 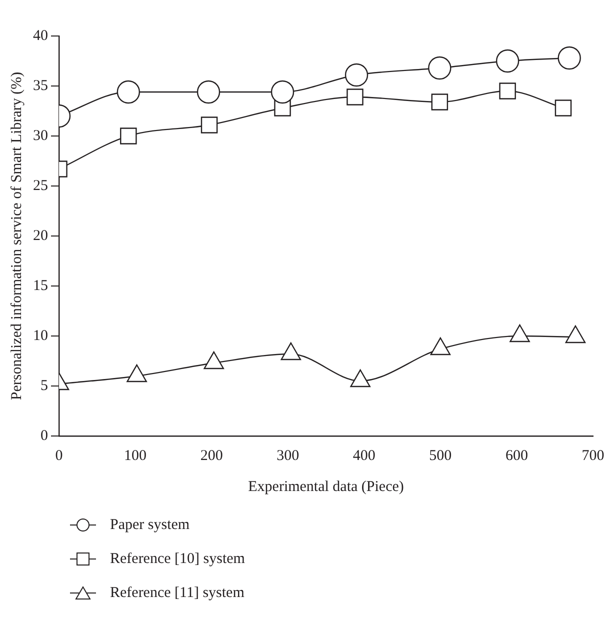 What do you see at coordinates (177, 593) in the screenshot?
I see `legend-label: Reference [11] system` at bounding box center [177, 593].